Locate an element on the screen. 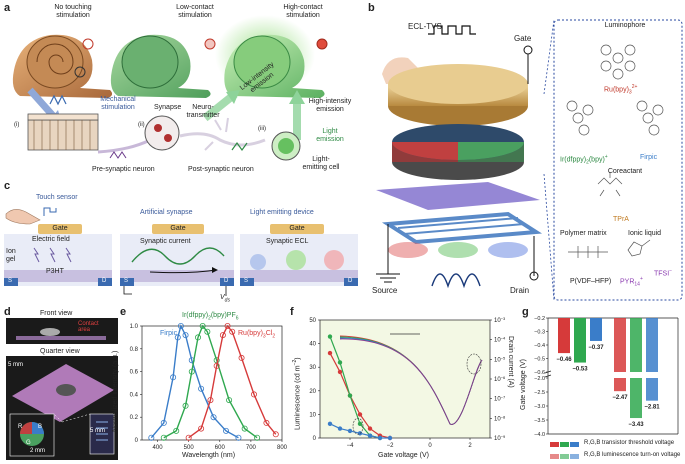 This screenshot has width=685, height=464. label-gate-3: Gate is located at coordinates (297, 228).